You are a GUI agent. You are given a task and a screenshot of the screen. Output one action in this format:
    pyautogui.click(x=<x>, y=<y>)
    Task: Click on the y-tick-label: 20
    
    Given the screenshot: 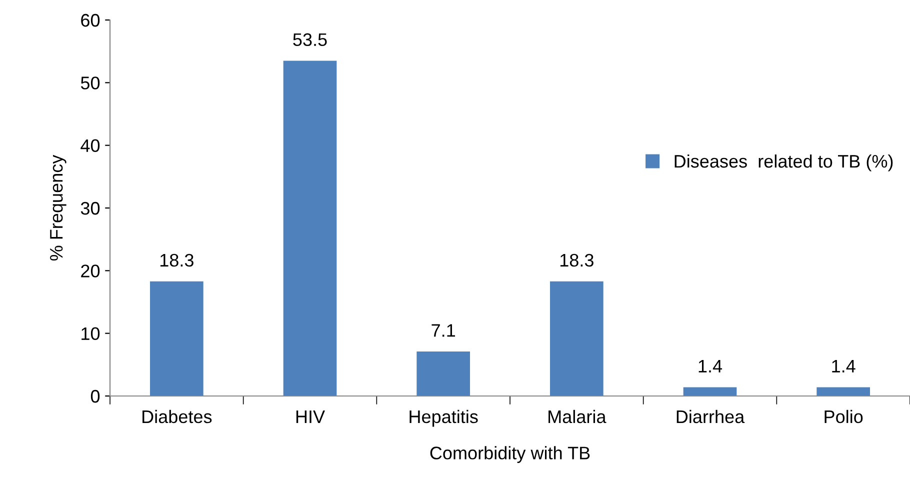 What is the action you would take?
    pyautogui.click(x=90, y=271)
    